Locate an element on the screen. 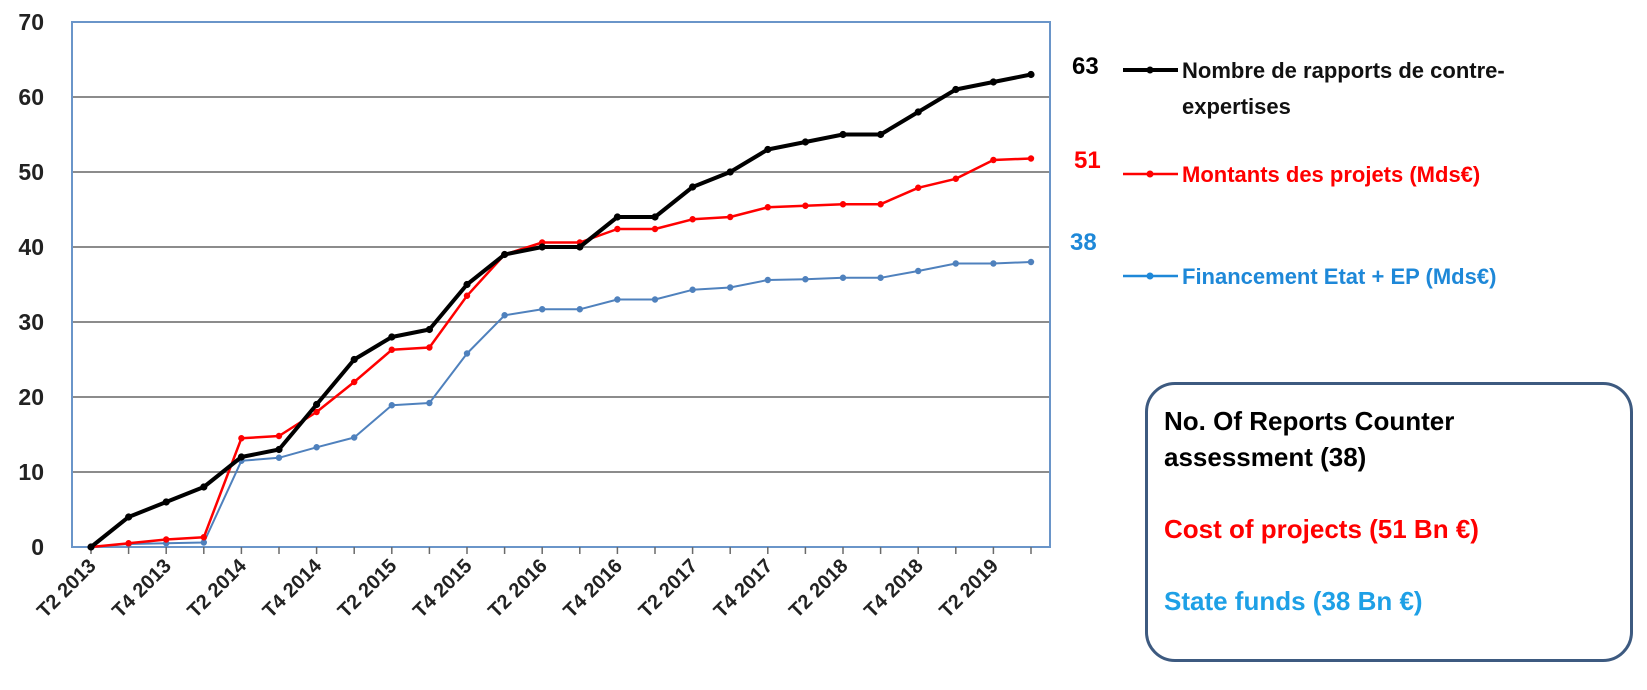 The image size is (1647, 690). legend-label: Nombre de rapports de contre- is located at coordinates (1343, 70).